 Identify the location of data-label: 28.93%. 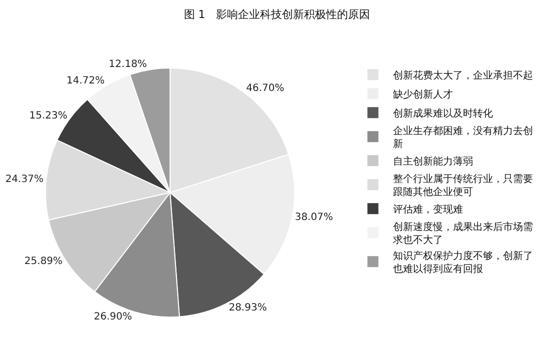
(247, 308).